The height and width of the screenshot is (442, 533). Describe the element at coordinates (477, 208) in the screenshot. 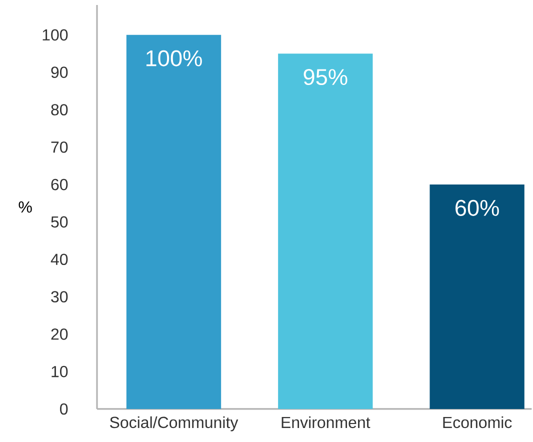

I see `data-label: 60%` at that location.